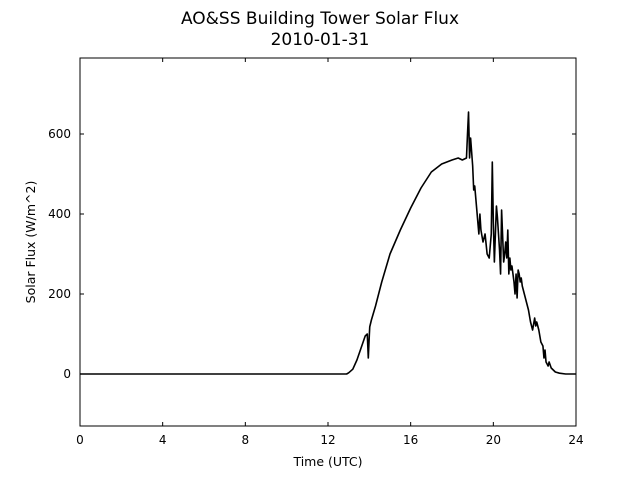 The width and height of the screenshot is (640, 480). Describe the element at coordinates (59, 294) in the screenshot. I see `y-tick-label: 200` at that location.